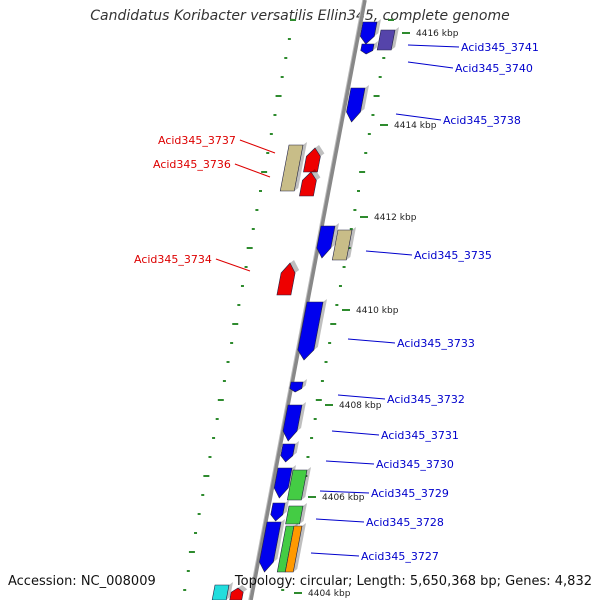 This screenshot has height=600, width=600. I want to click on gene-3734-shade, so click(295, 266).